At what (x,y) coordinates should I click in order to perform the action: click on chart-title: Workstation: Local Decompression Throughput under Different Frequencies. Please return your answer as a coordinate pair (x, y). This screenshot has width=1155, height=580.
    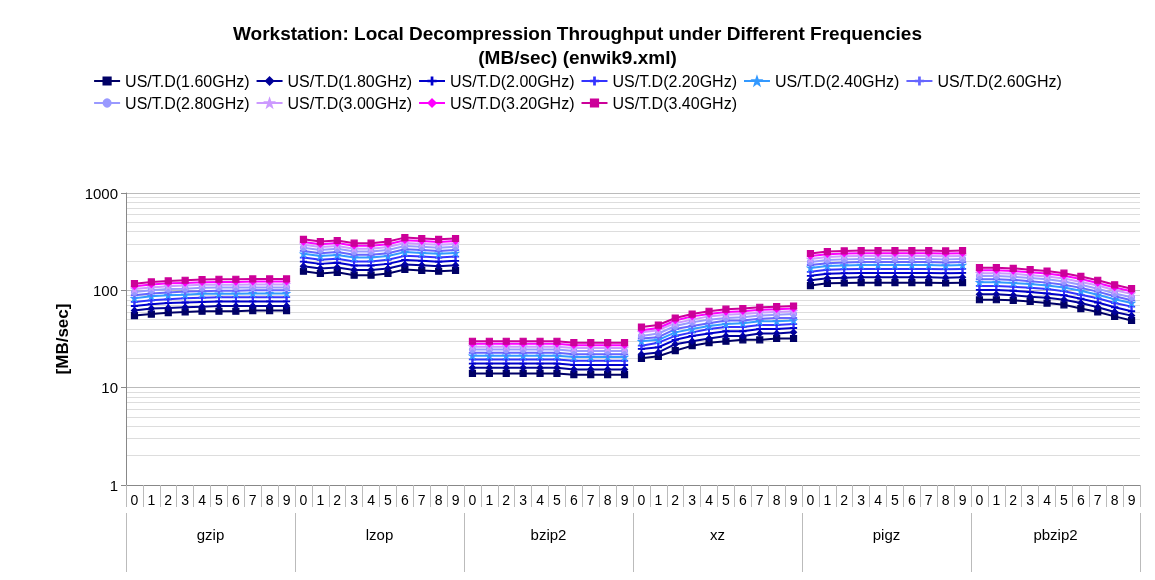
    Looking at the image, I should click on (577, 33).